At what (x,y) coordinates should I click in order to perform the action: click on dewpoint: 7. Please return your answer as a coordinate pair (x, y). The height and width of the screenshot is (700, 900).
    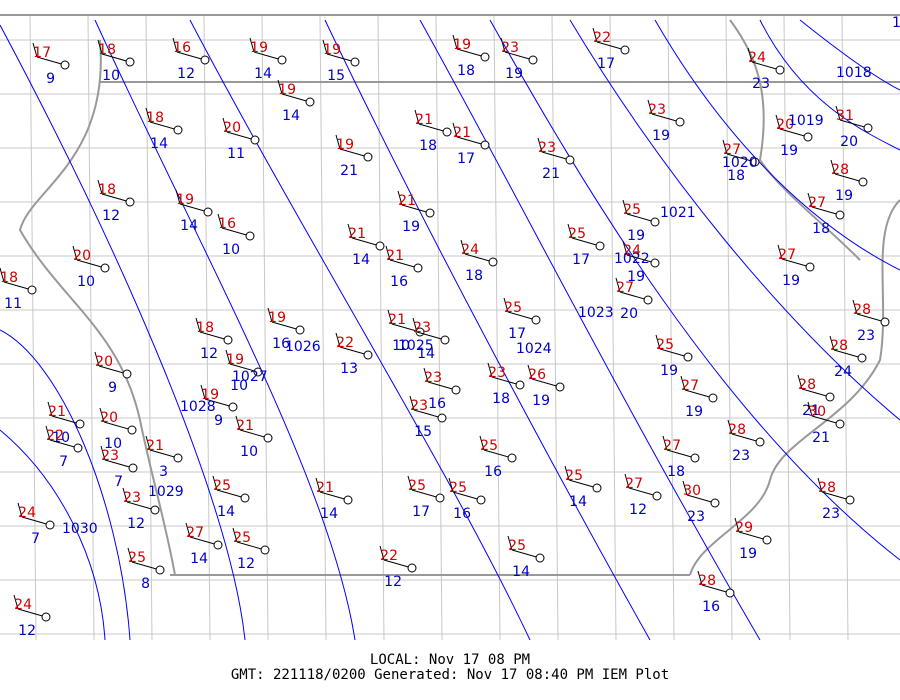
    Looking at the image, I should click on (118, 482).